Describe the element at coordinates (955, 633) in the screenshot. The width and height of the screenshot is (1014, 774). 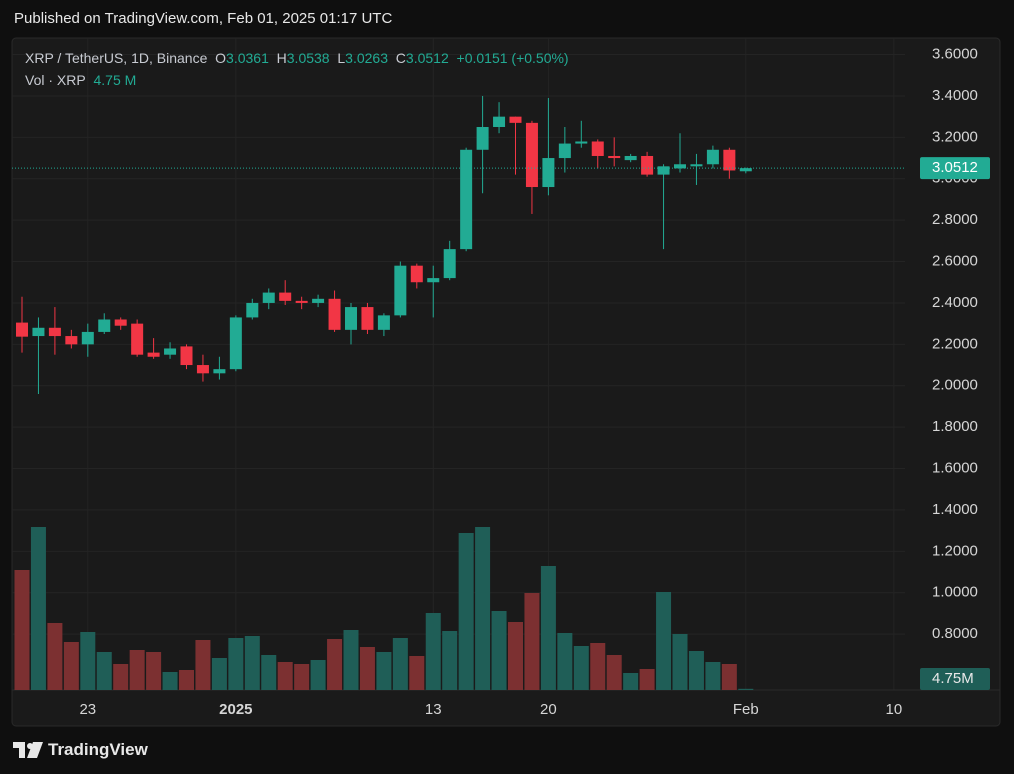
I see `y-tick-label: 0.8000` at that location.